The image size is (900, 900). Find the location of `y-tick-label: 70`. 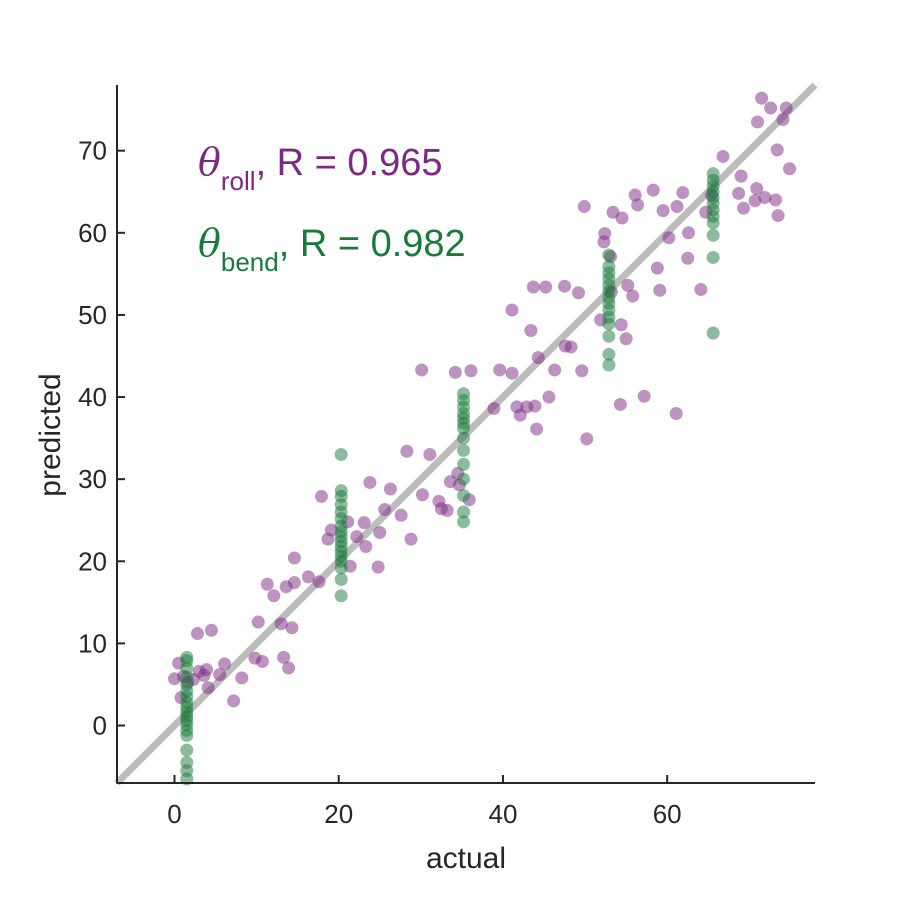

y-tick-label: 70 is located at coordinates (92, 151).